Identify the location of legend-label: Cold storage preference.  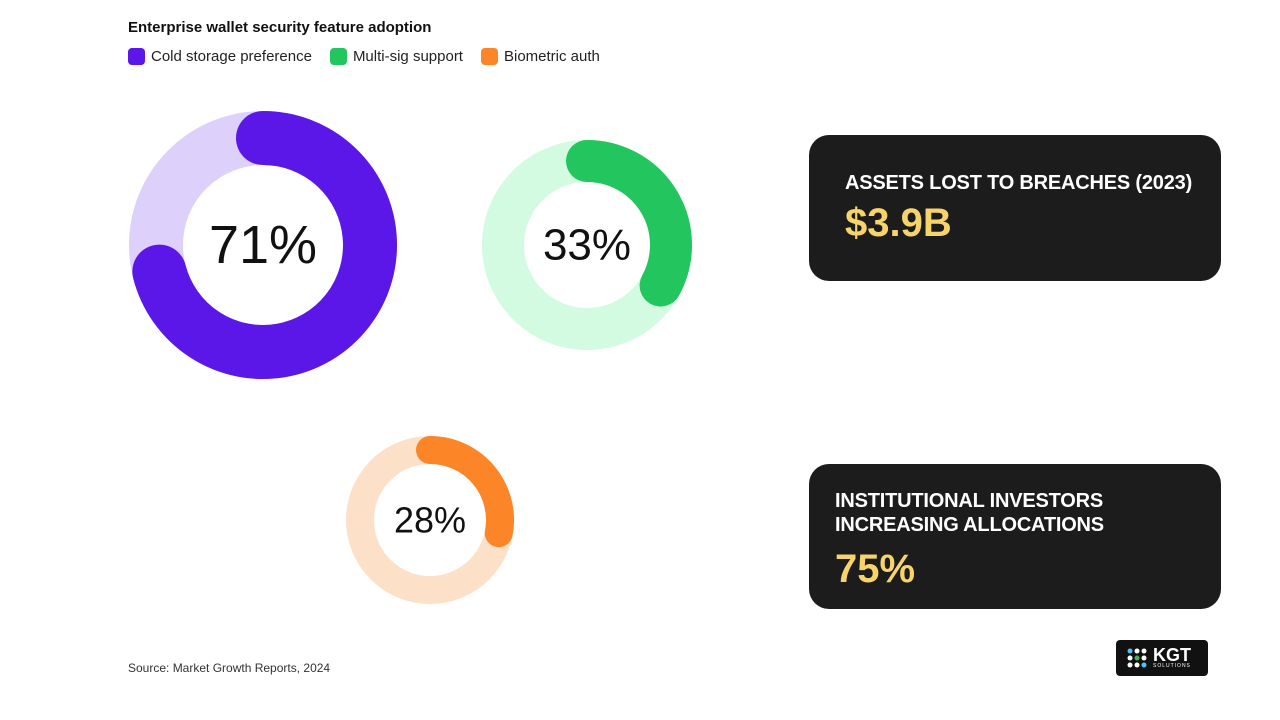
(231, 56).